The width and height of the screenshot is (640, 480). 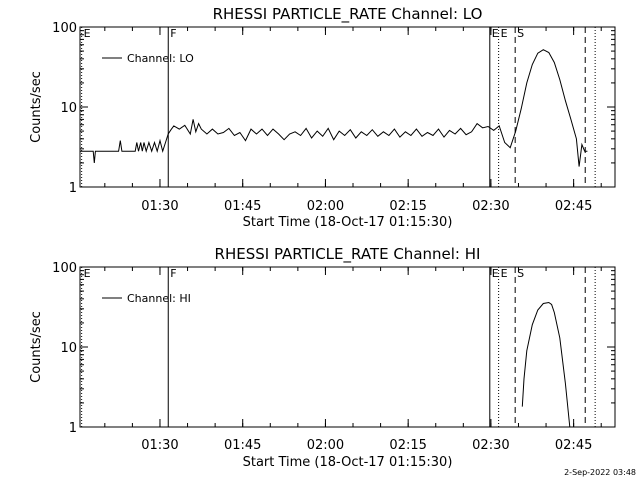 What do you see at coordinates (159, 298) in the screenshot?
I see `legend-label: Channel: HI` at bounding box center [159, 298].